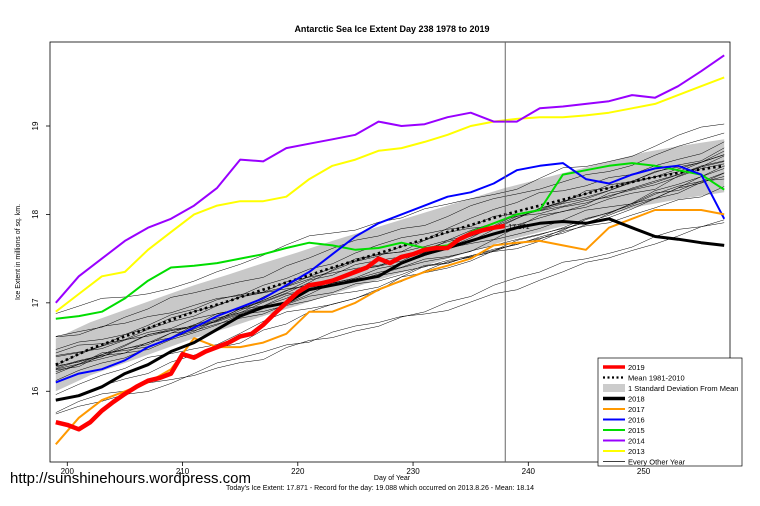  What do you see at coordinates (614, 388) in the screenshot?
I see `legend-swatch` at bounding box center [614, 388].